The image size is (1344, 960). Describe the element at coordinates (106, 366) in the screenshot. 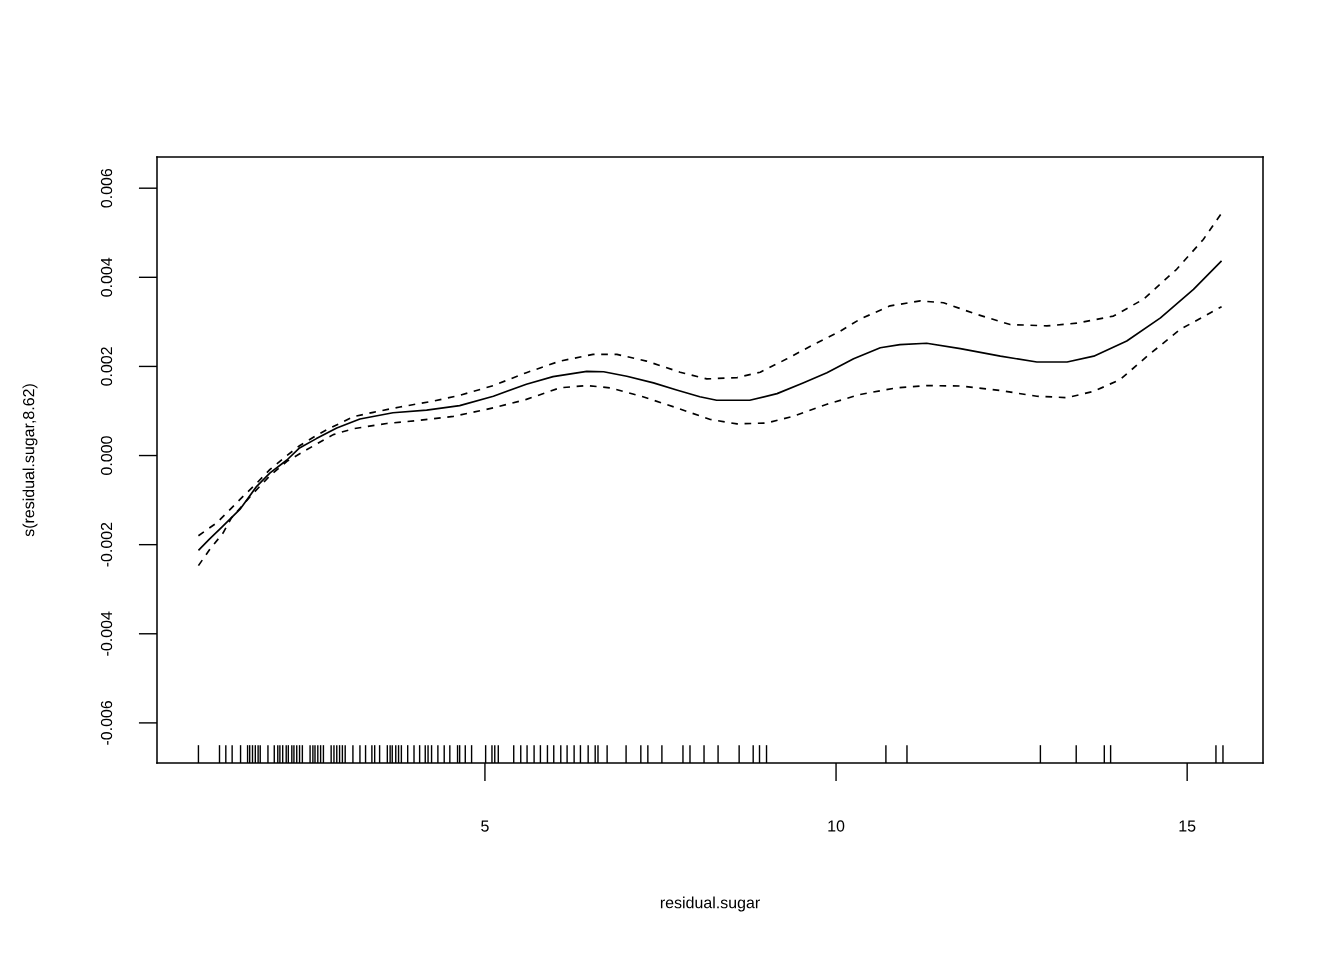

I see `y-tick-label: 0.002` at that location.